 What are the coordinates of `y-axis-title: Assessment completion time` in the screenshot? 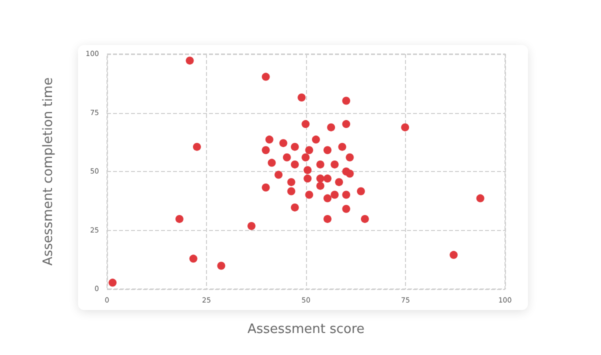 It's located at (48, 171).